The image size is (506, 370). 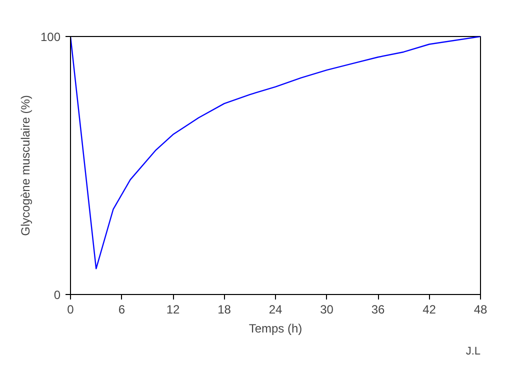 I want to click on x-tick-label: 30, so click(x=327, y=309).